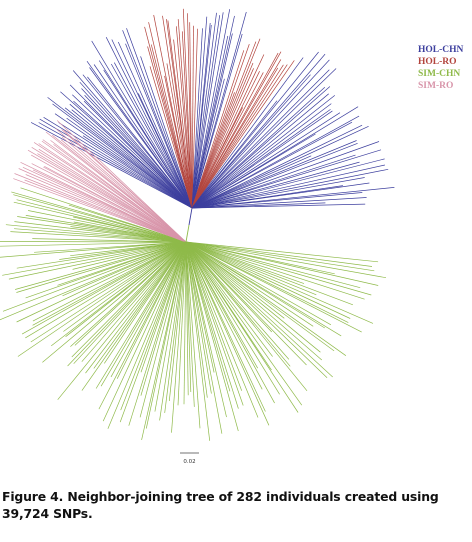 The height and width of the screenshot is (542, 472). What do you see at coordinates (440, 68) in the screenshot?
I see `legend: HOL-CHN HOL-RO SIM-CHN SIM-RO` at bounding box center [440, 68].